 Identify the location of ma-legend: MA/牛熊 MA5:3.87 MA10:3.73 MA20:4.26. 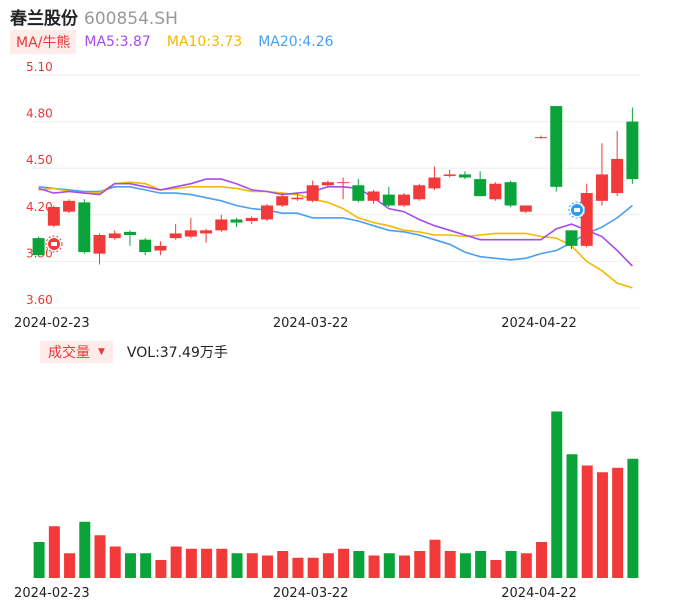
(180, 42).